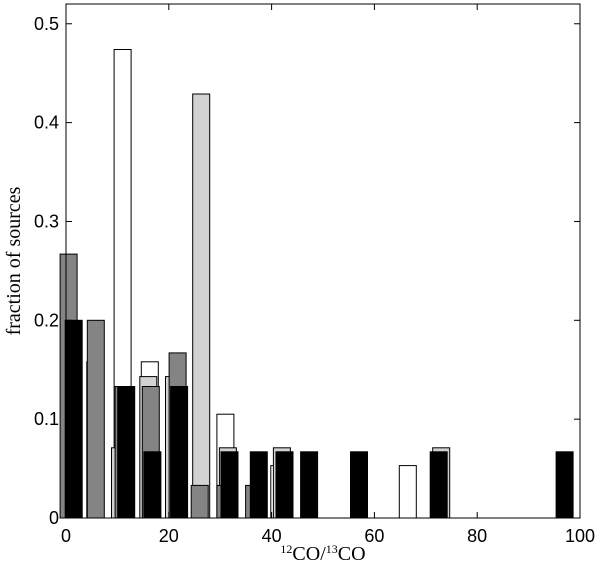  What do you see at coordinates (286, 549) in the screenshot?
I see `x-axis-title-sup1: 12` at bounding box center [286, 549].